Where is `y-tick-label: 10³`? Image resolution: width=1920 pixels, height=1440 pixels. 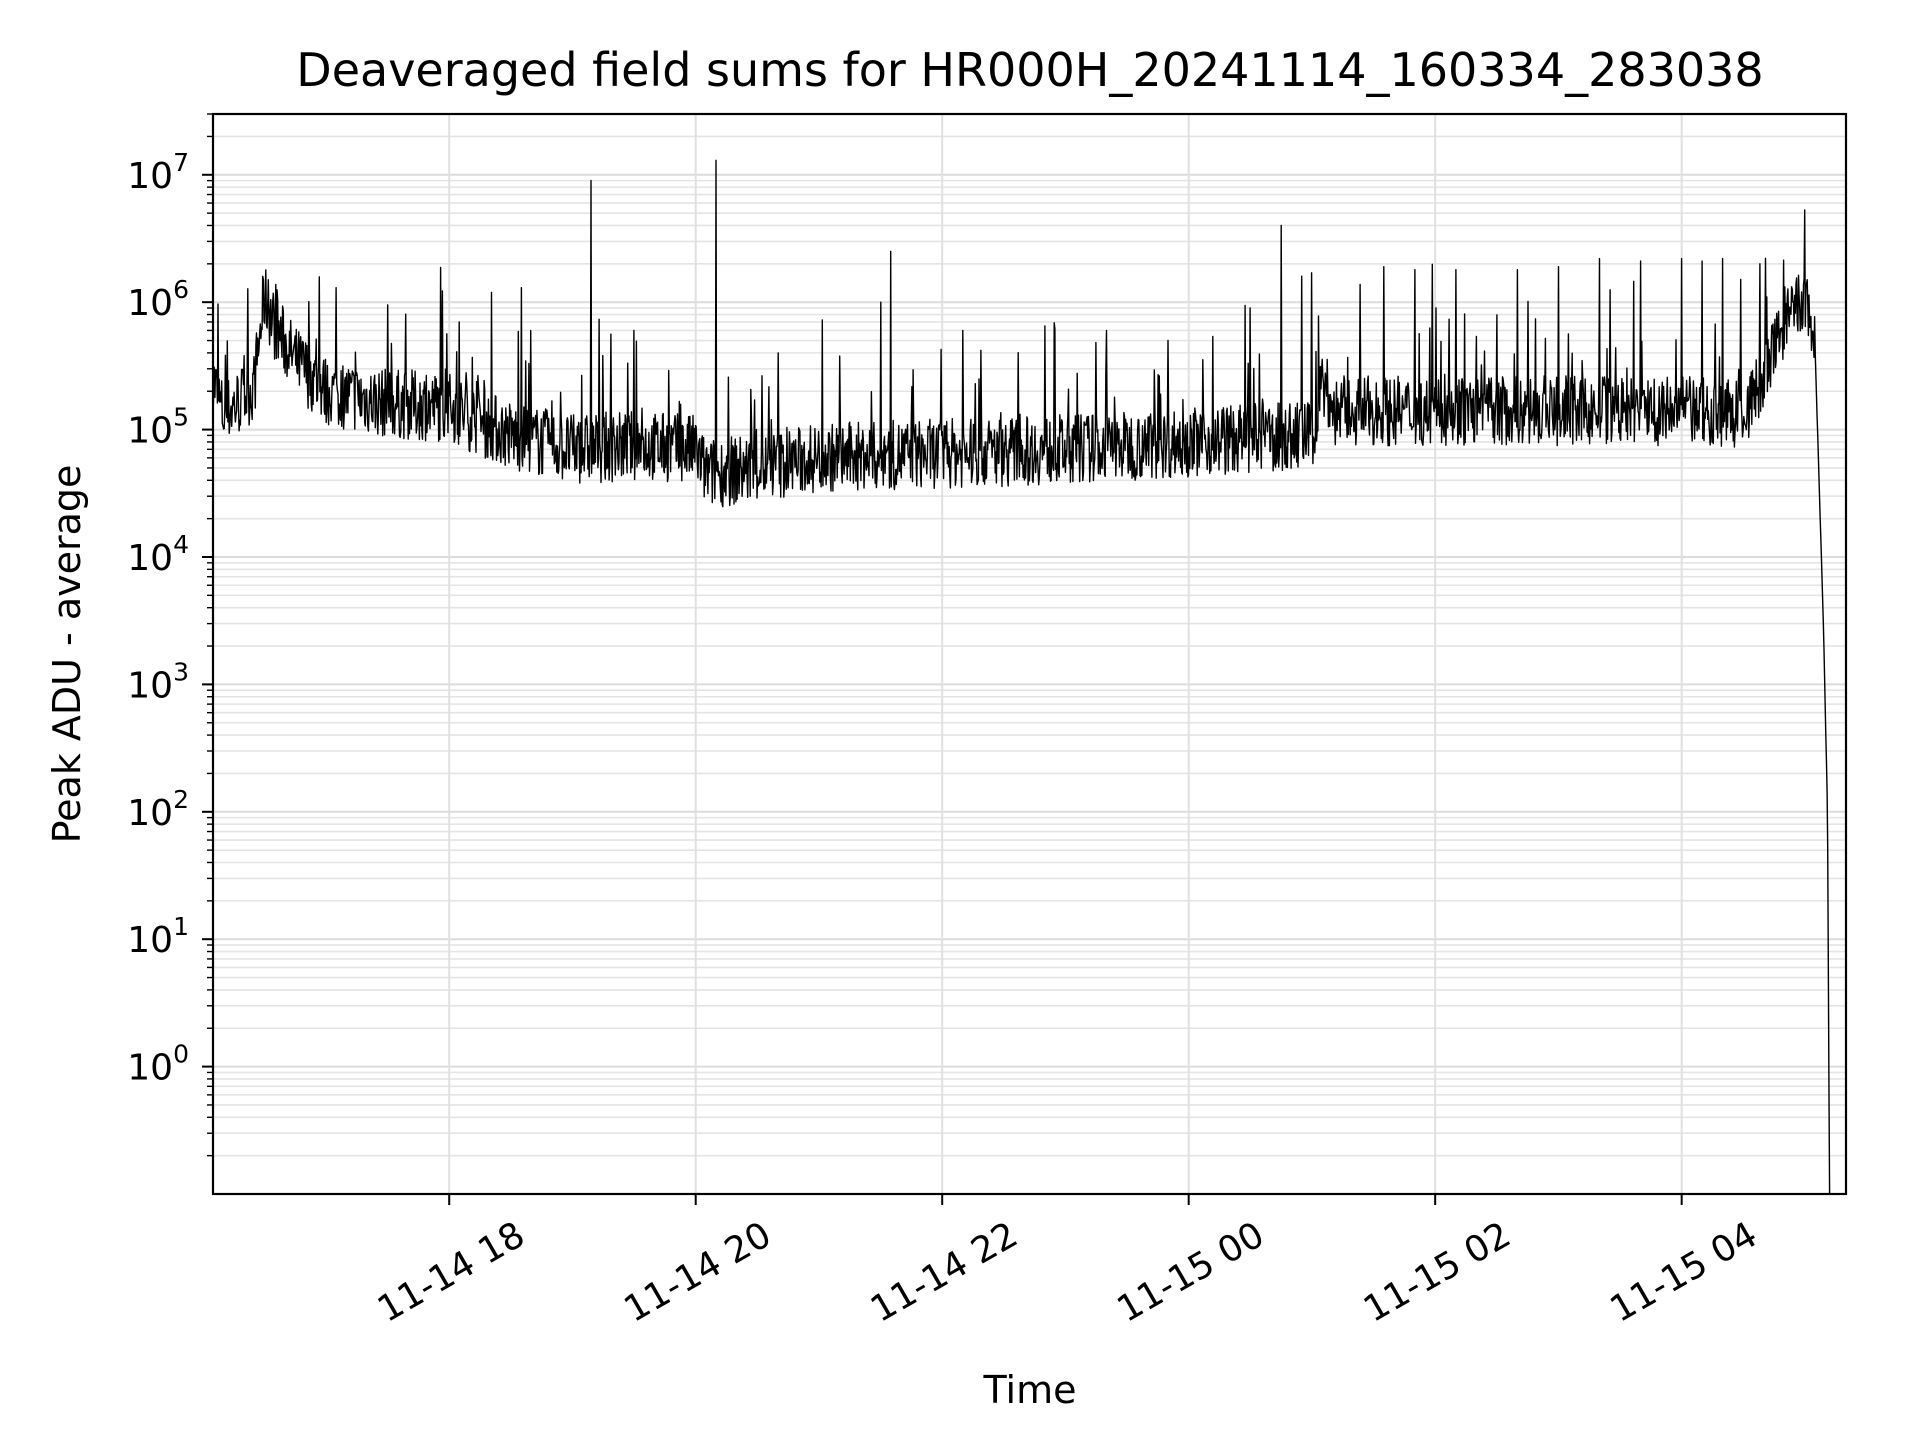 y-tick-label: 10³ is located at coordinates (158, 681).